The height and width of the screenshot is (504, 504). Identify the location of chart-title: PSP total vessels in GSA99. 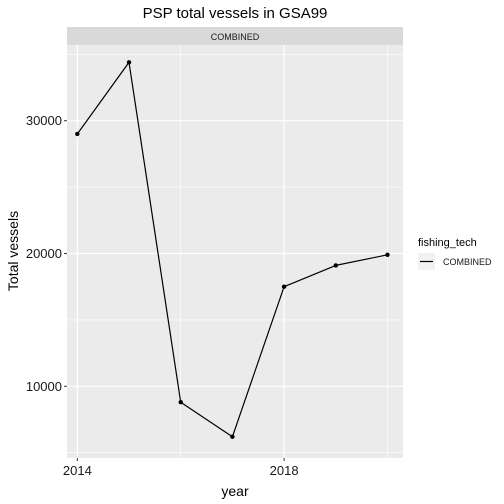
(235, 13).